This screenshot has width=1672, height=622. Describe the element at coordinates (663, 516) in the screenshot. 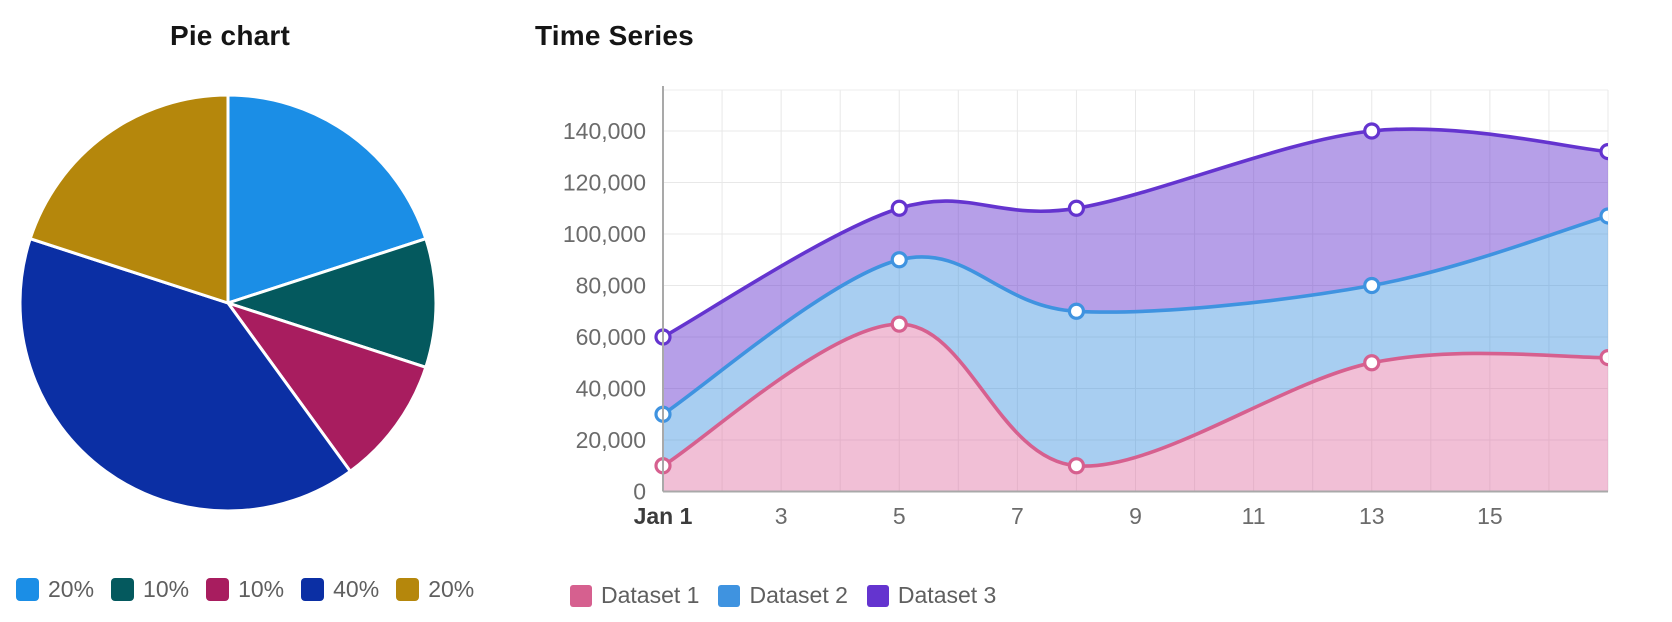

I see `x-tick-label: Jan 1` at that location.